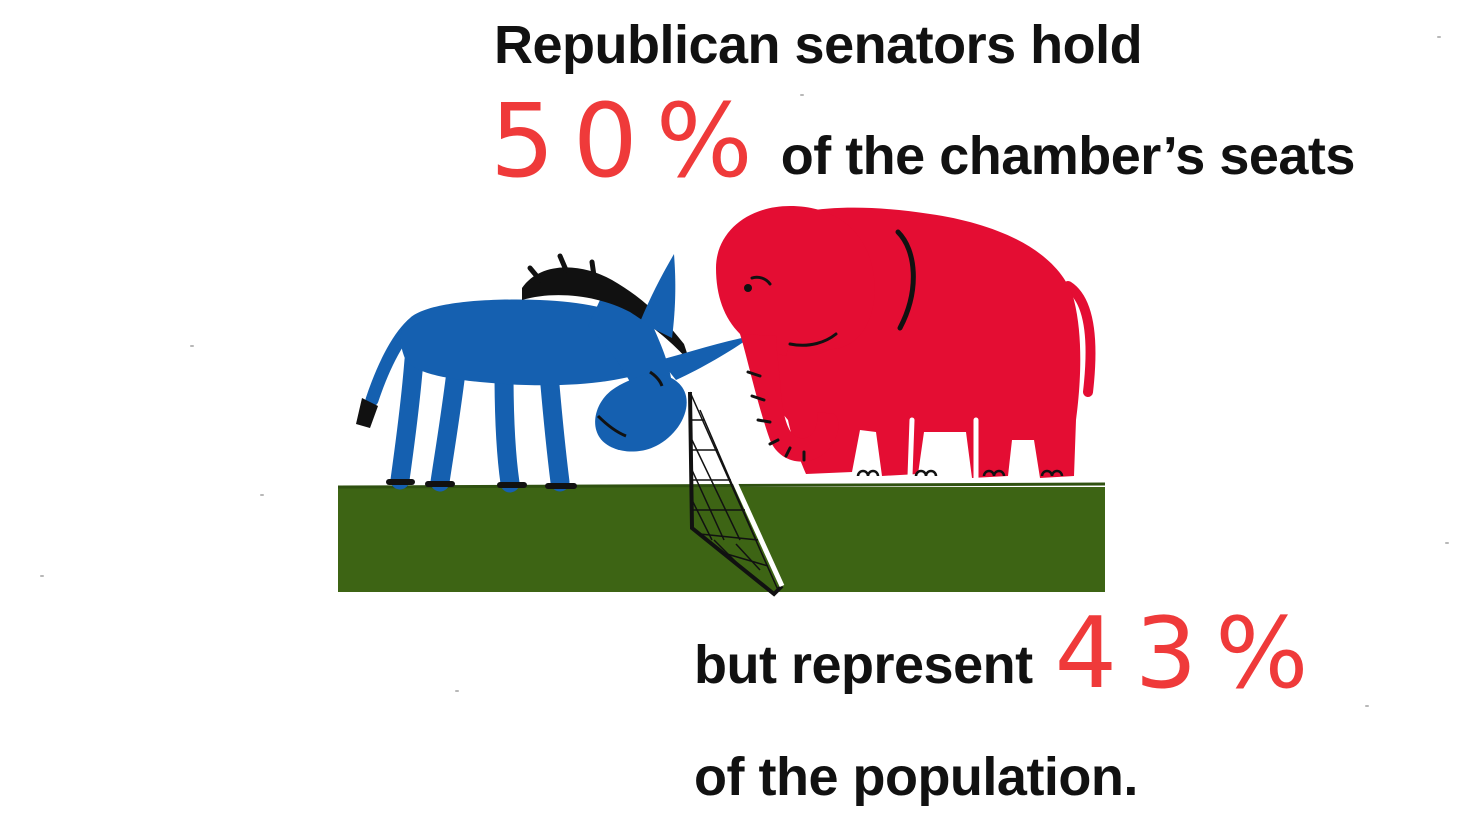 This screenshot has height=817, width=1467. I want to click on grass-field, so click(721, 537).